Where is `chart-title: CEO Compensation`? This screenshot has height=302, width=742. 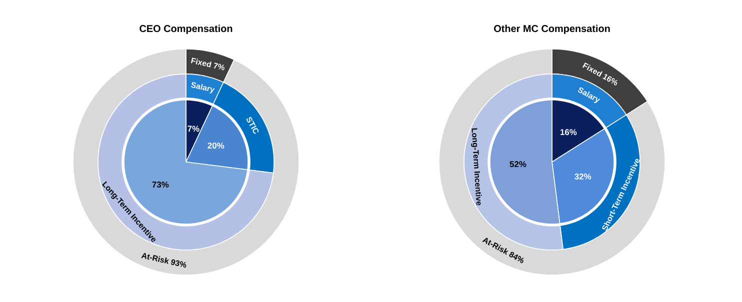
chart-title: CEO Compensation is located at coordinates (186, 29).